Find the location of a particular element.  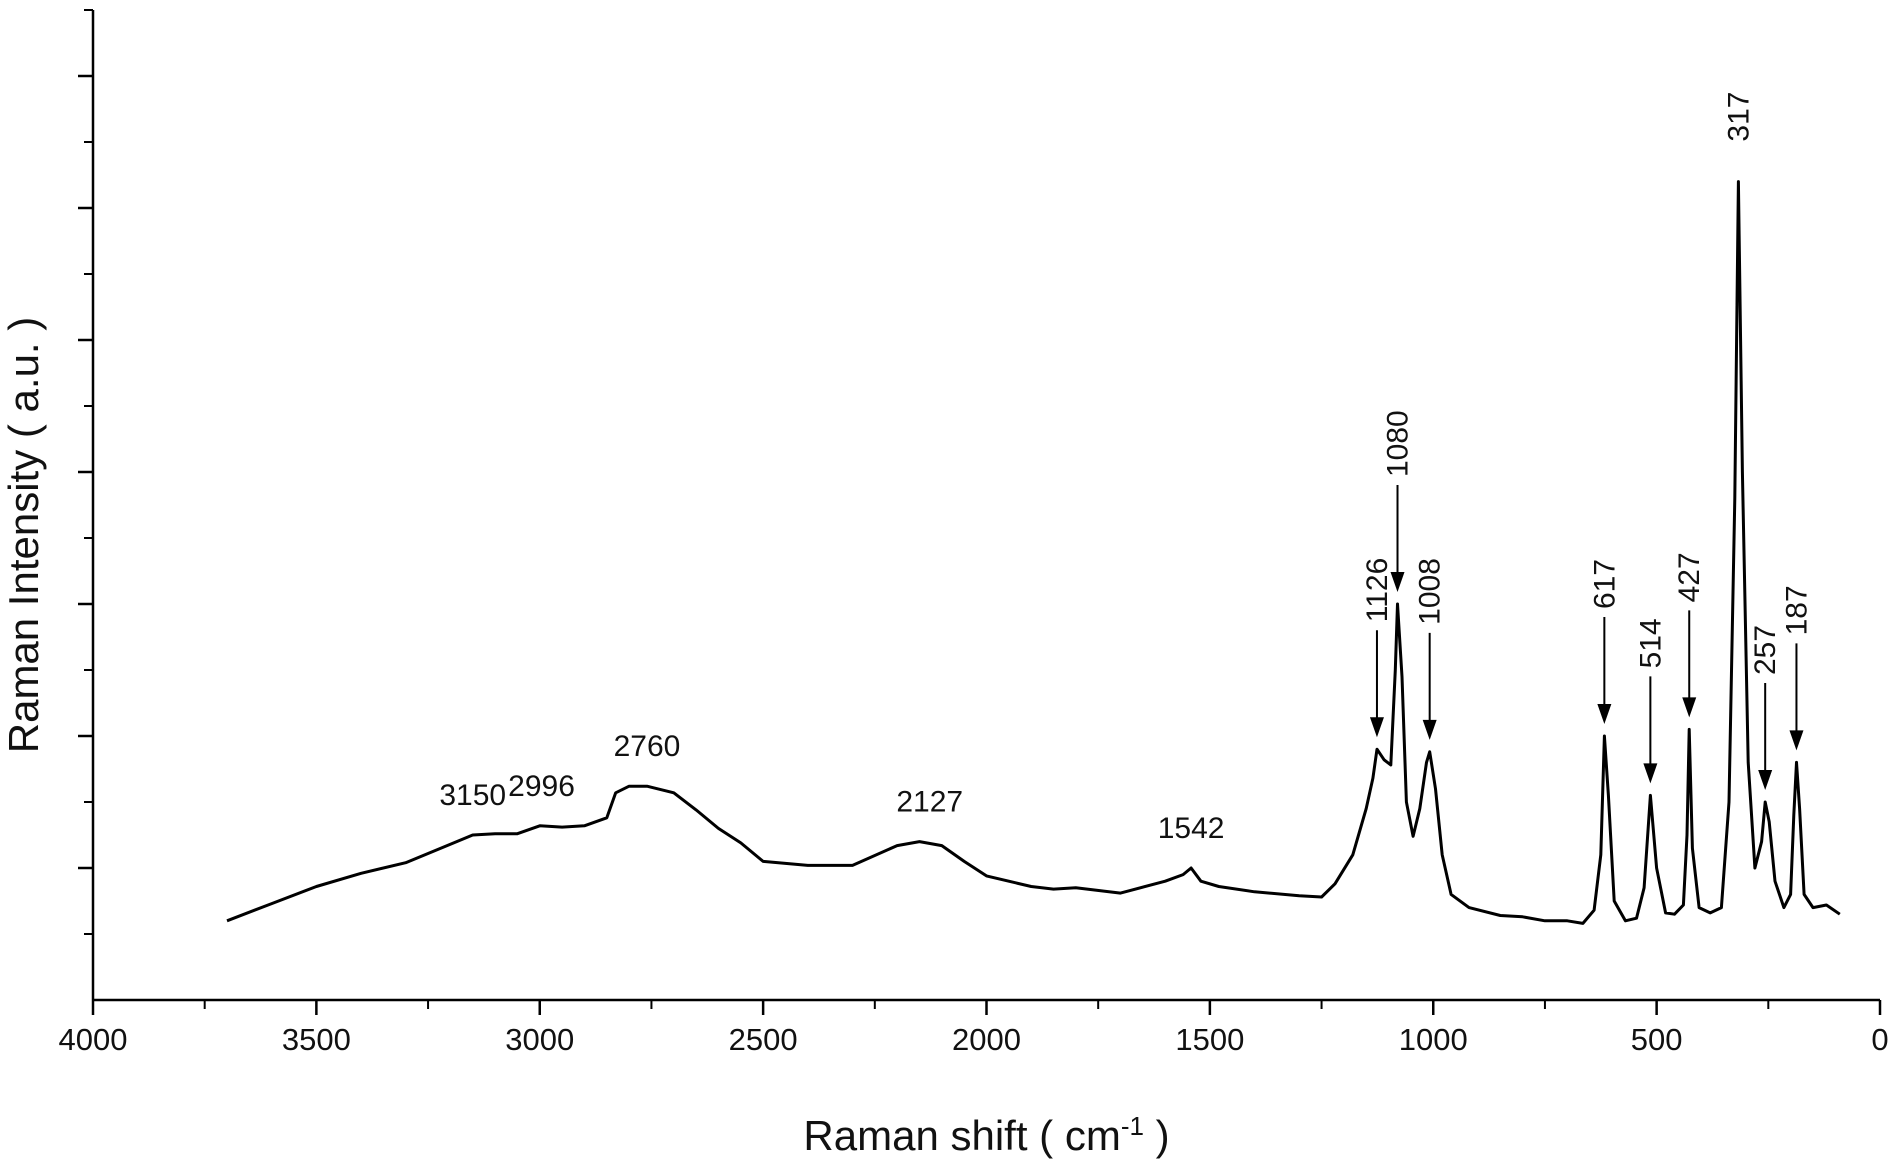

x-axis-ticks: 4000 3500 3000 2500 2000 1500 1000 500 0 is located at coordinates (974, 1028).